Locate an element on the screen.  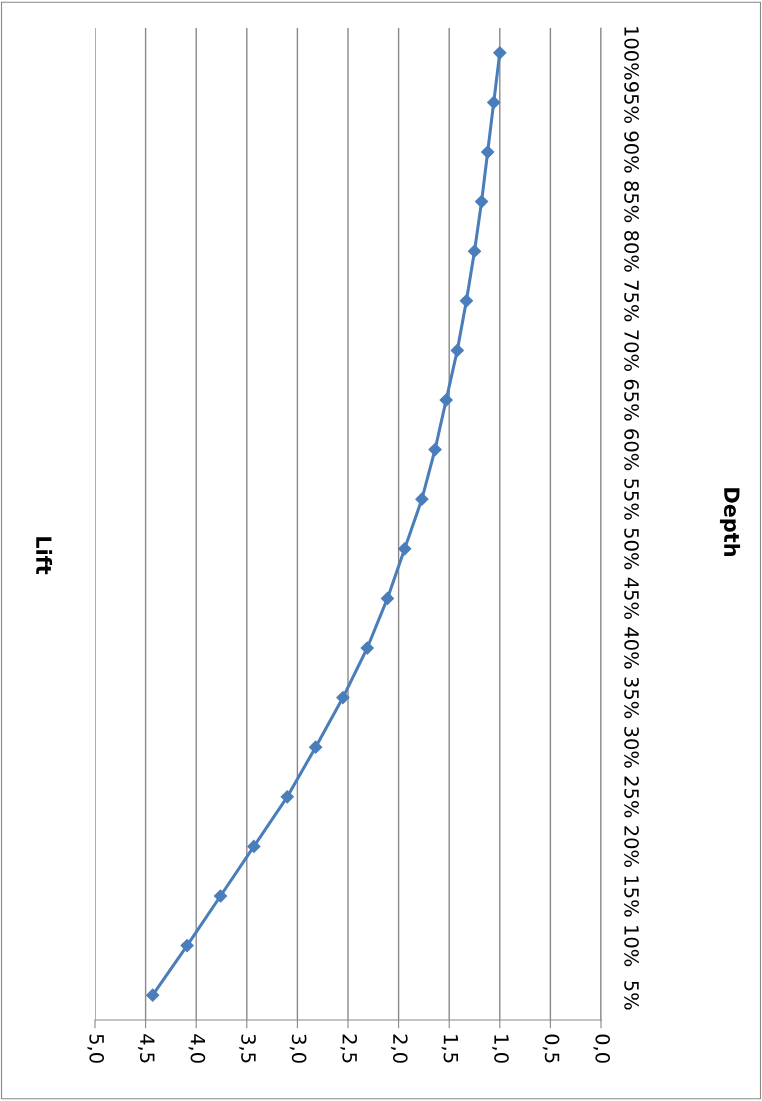
y-tick-label: 5% is located at coordinates (631, 995).